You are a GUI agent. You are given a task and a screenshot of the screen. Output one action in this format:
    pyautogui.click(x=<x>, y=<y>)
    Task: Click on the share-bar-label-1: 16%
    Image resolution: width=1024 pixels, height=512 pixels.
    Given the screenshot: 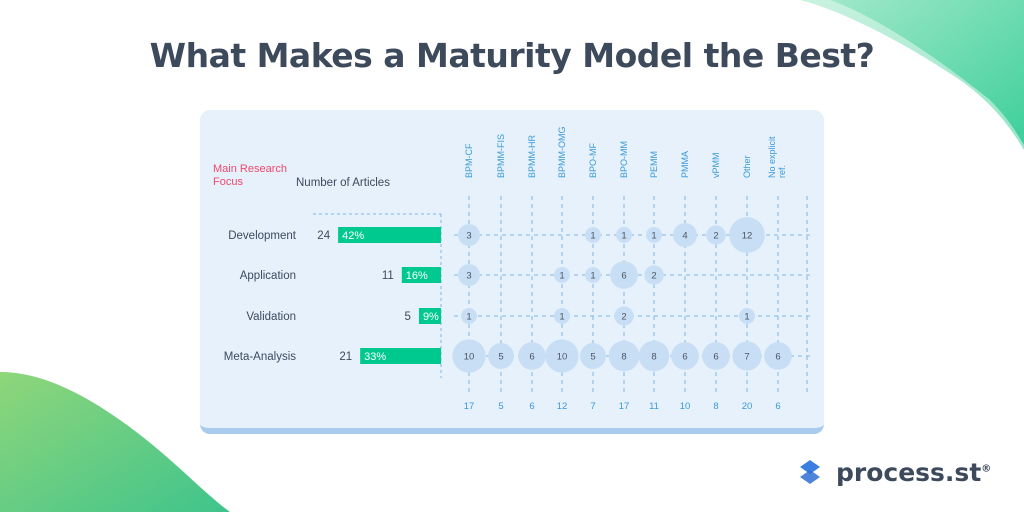 What is the action you would take?
    pyautogui.click(x=417, y=276)
    